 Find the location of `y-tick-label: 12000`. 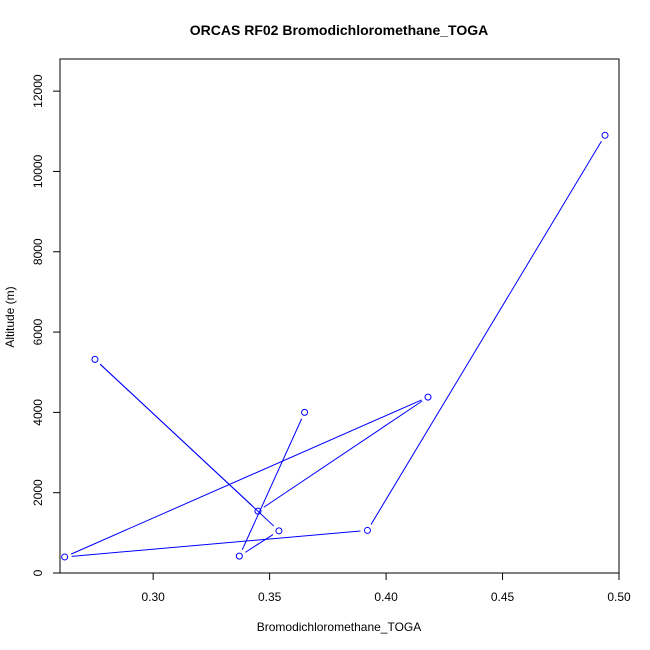

y-tick-label: 12000 is located at coordinates (38, 91).